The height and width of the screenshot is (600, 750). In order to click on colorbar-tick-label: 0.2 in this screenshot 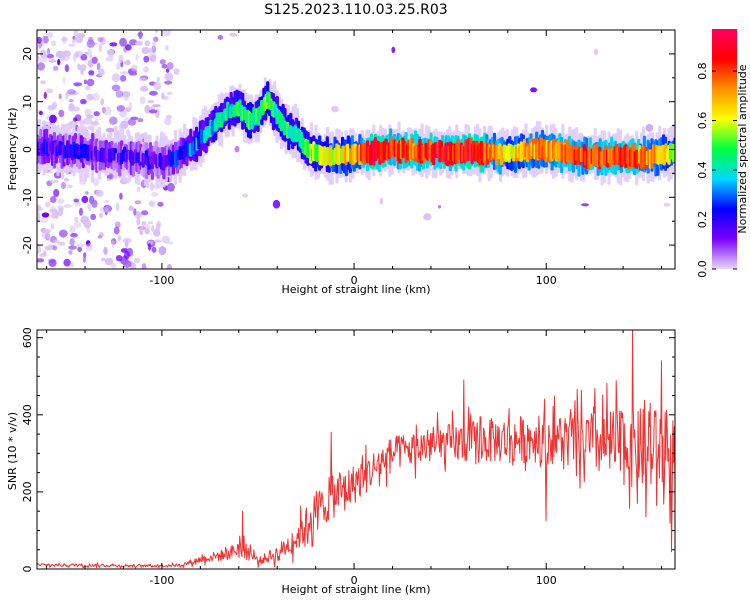, I will do `click(702, 220)`.